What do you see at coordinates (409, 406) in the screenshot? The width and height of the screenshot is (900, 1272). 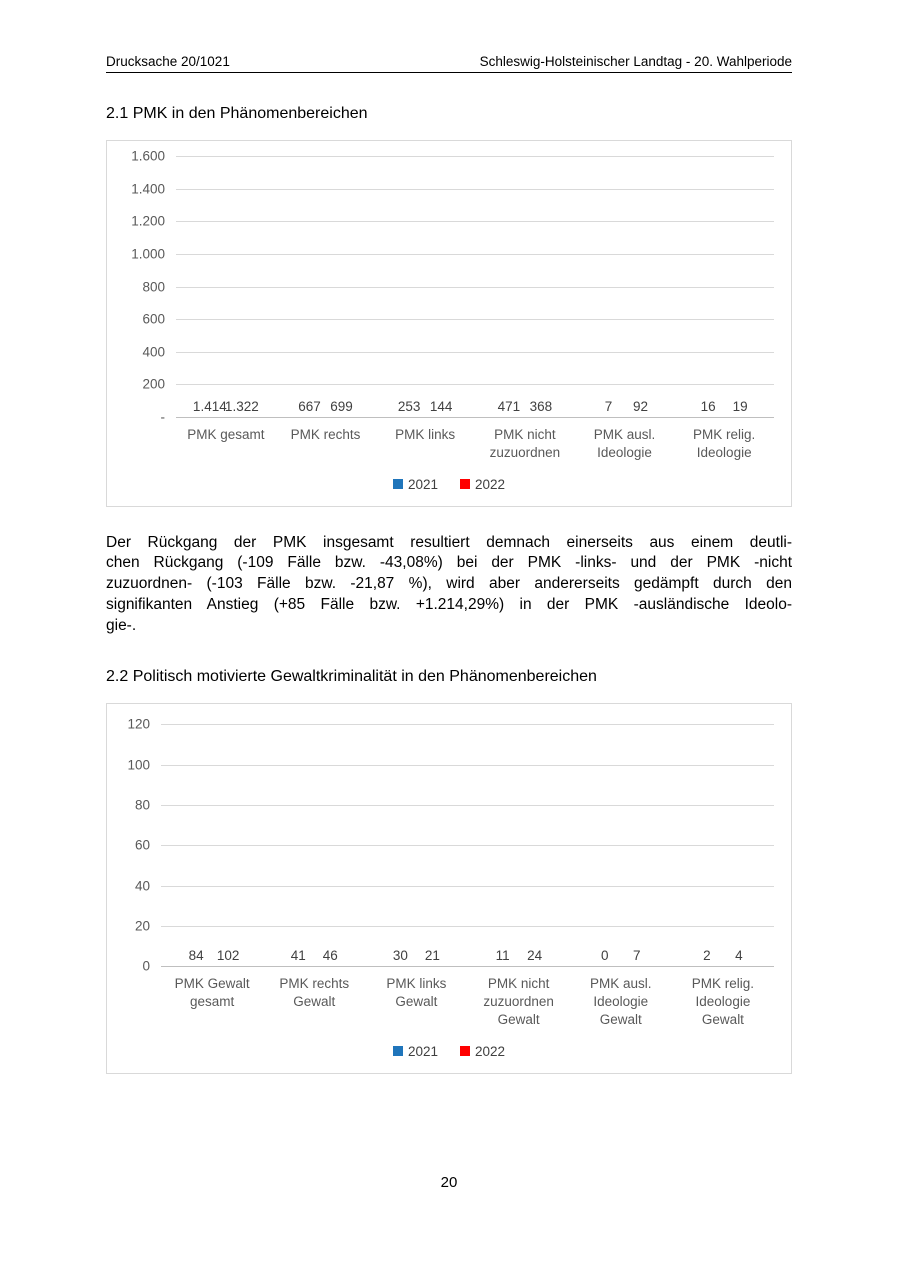 I see `data-label: 253` at bounding box center [409, 406].